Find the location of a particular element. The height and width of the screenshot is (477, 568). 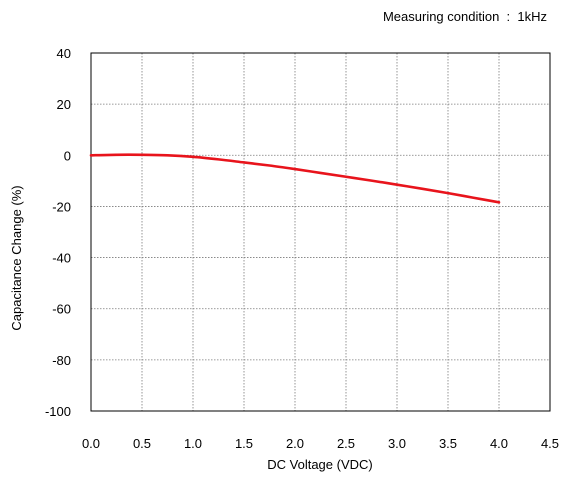

x-tick-label: 2.0 is located at coordinates (295, 443).